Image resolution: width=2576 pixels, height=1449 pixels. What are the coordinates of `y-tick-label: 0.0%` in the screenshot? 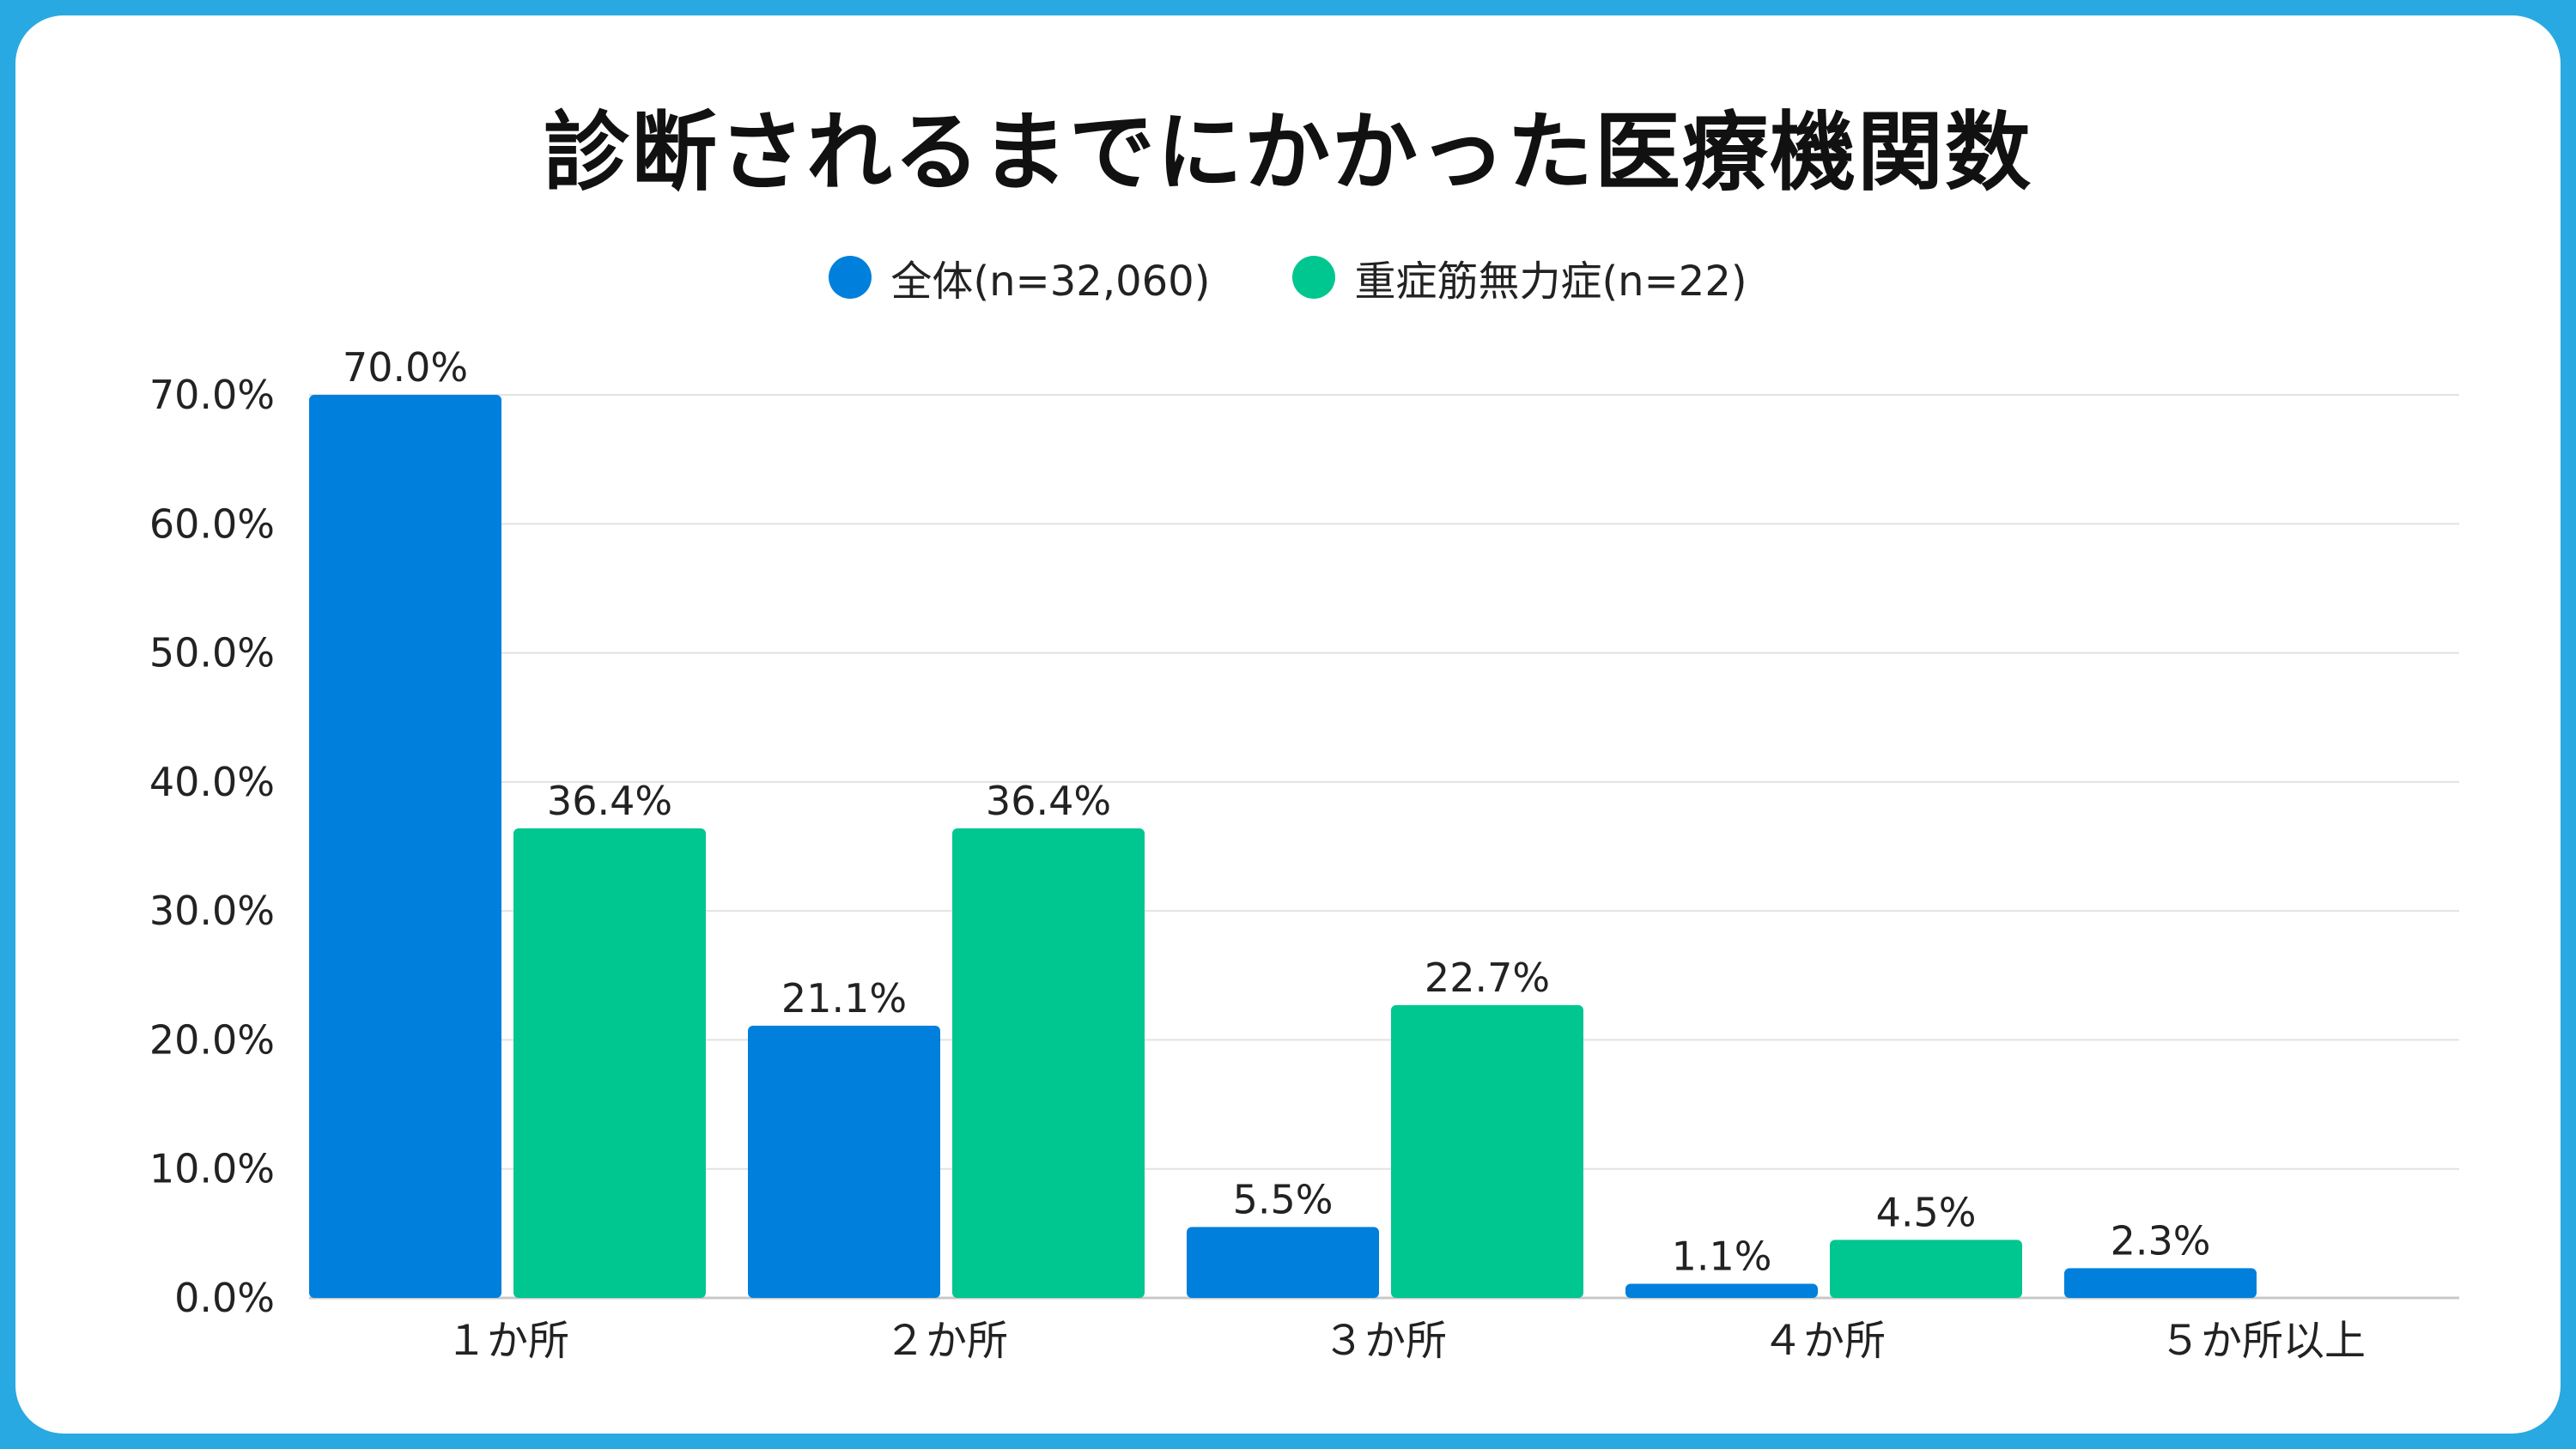 It's located at (225, 1298).